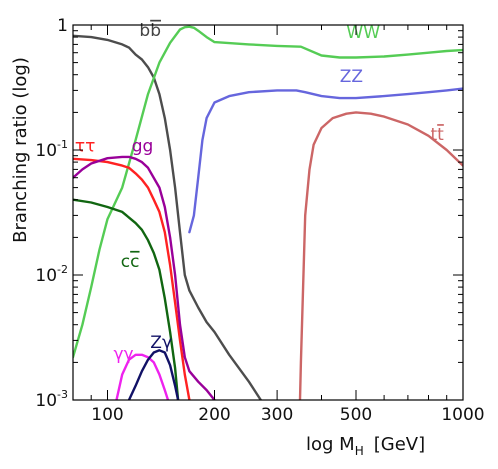  What do you see at coordinates (155, 31) in the screenshot?
I see `series-label-antiparticle: b` at bounding box center [155, 31].